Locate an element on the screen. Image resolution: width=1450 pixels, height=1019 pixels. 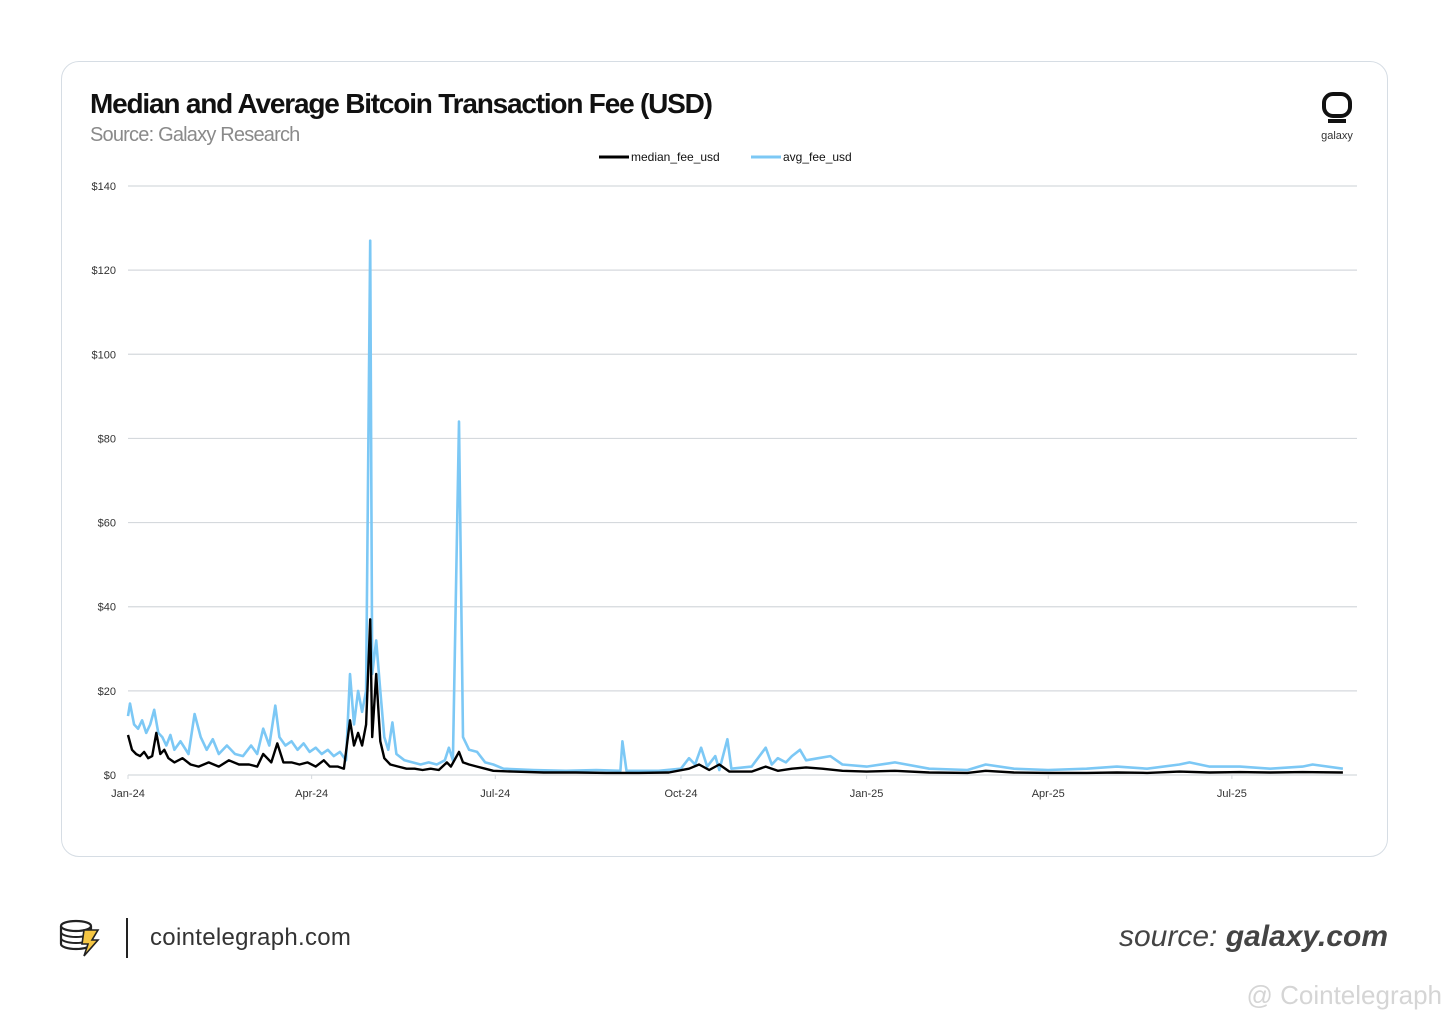
y-tick-label: $140 is located at coordinates (104, 187).